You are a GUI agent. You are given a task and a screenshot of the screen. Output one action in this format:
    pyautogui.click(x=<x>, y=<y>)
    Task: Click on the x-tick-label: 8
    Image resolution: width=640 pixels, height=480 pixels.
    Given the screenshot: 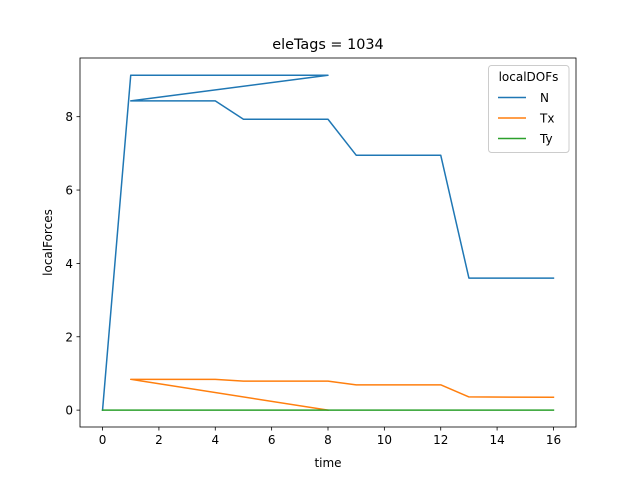 What is the action you would take?
    pyautogui.click(x=328, y=440)
    